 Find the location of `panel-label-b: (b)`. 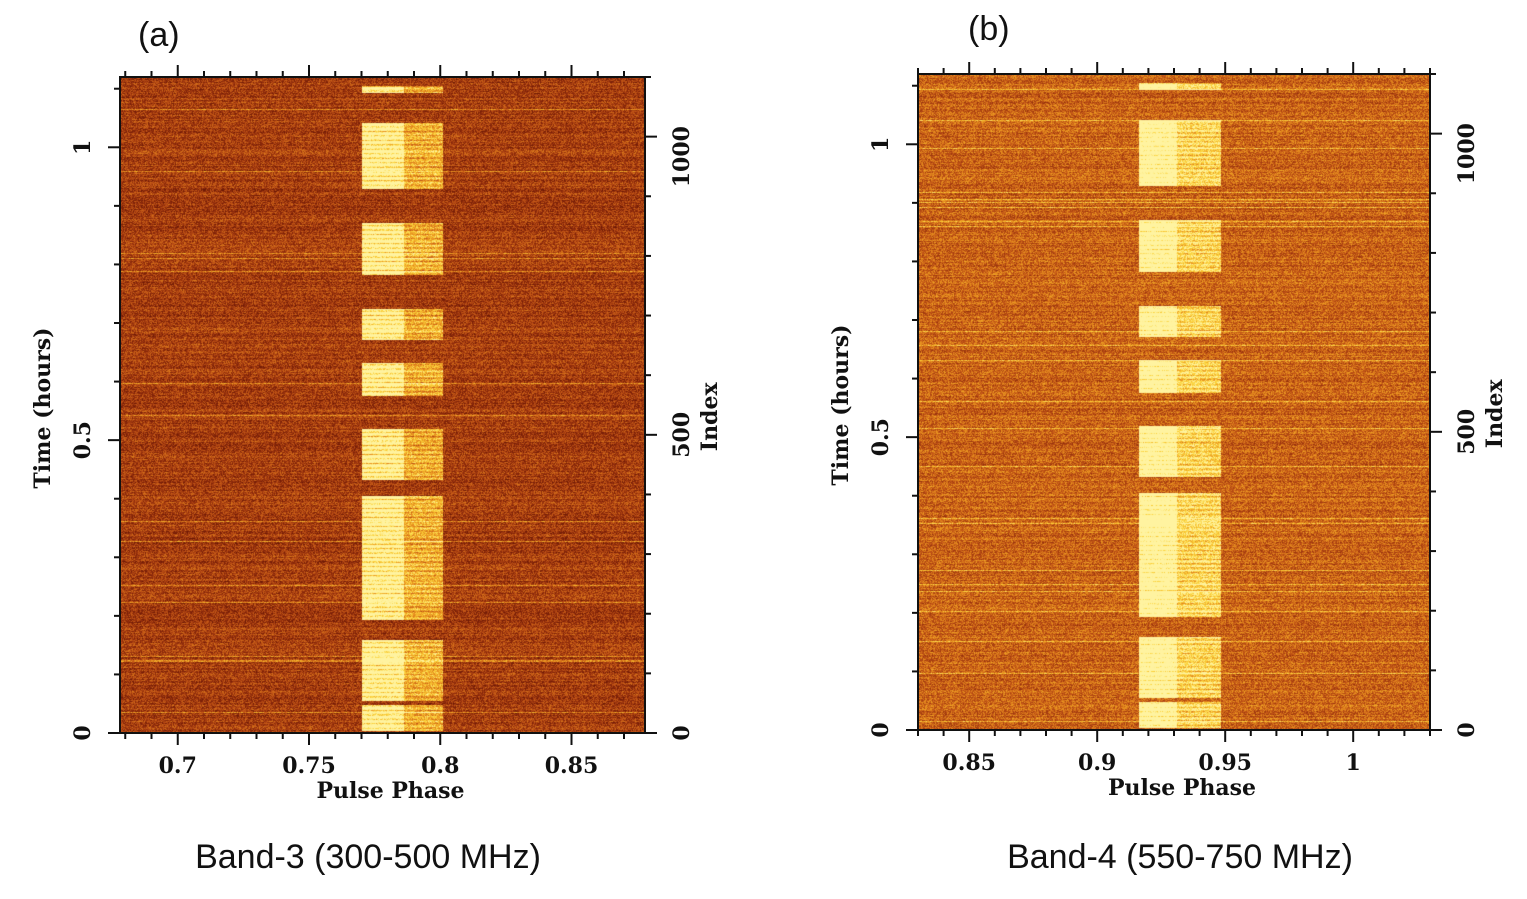

panel-label-b: (b) is located at coordinates (989, 29).